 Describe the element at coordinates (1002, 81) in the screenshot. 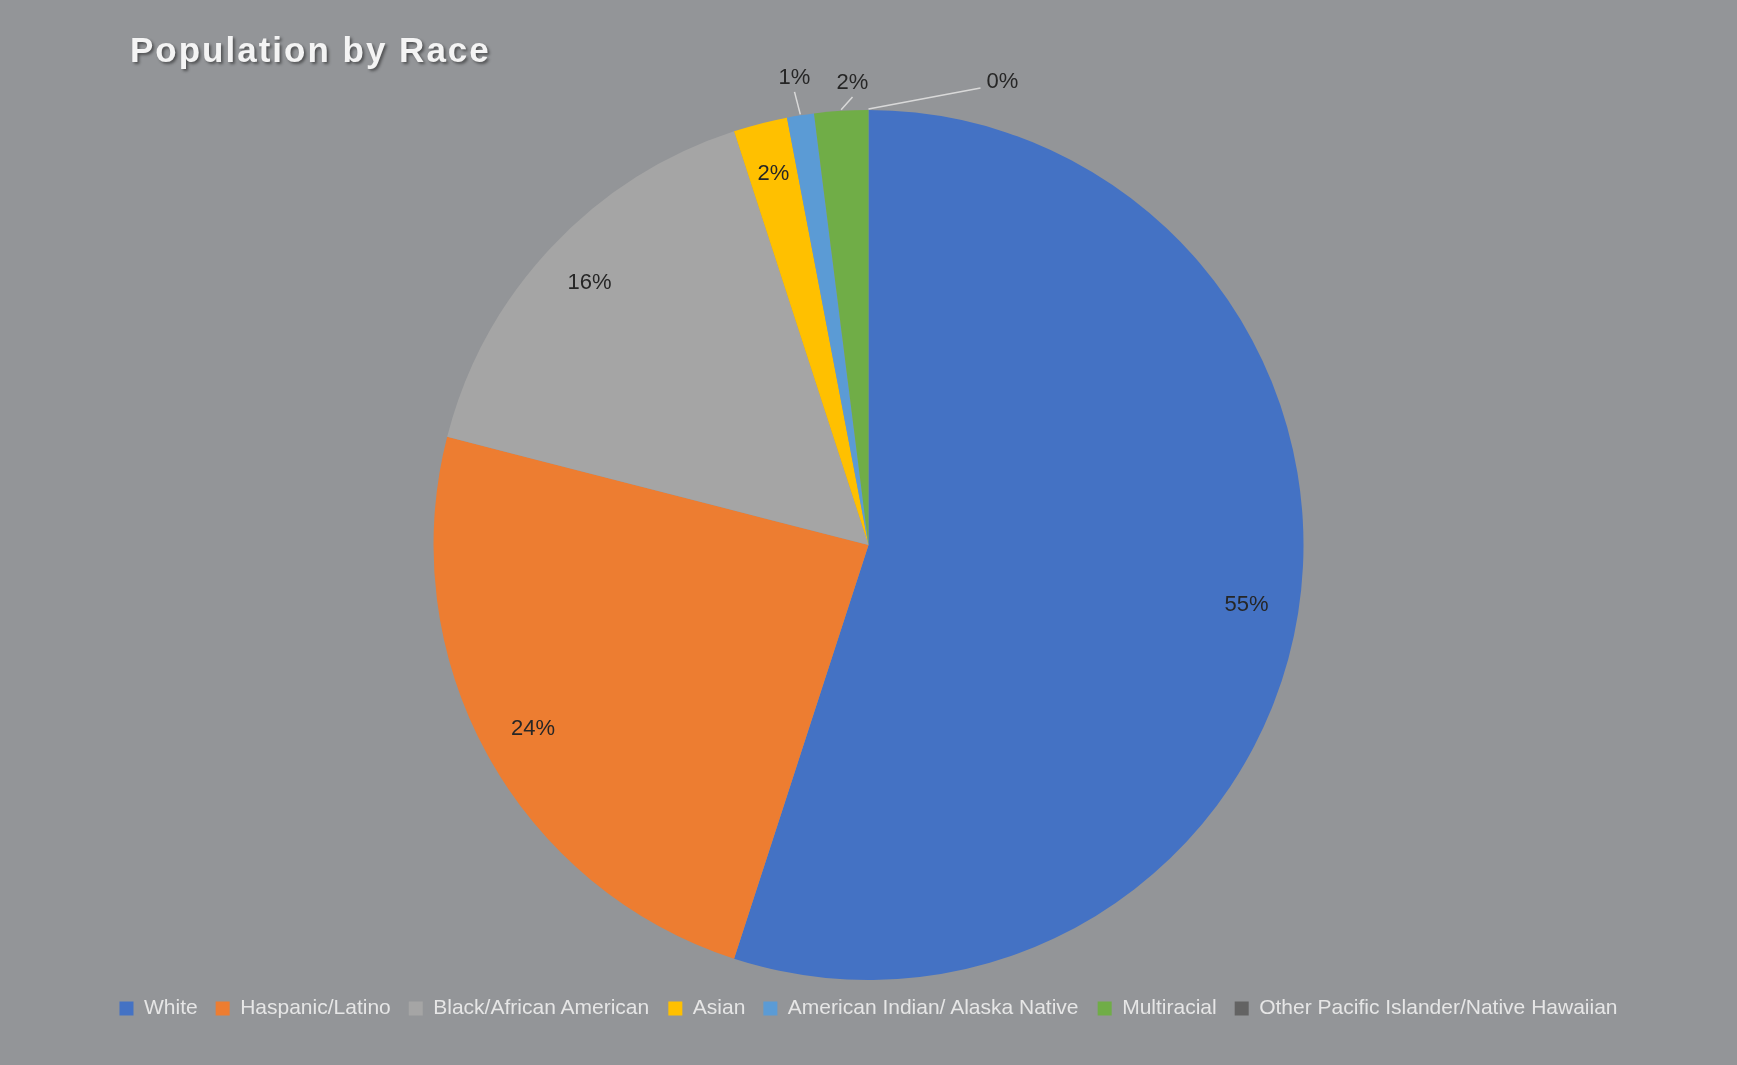

I see `text: 0%` at that location.